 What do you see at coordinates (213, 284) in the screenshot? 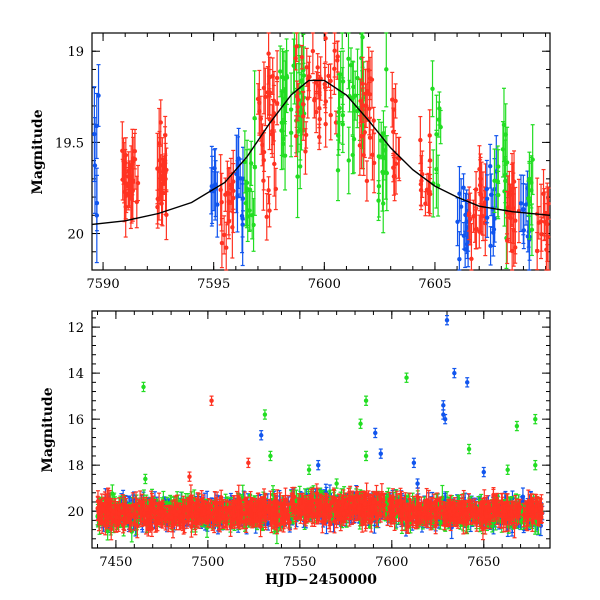
I see `x-tick-label: 7595` at bounding box center [213, 284].